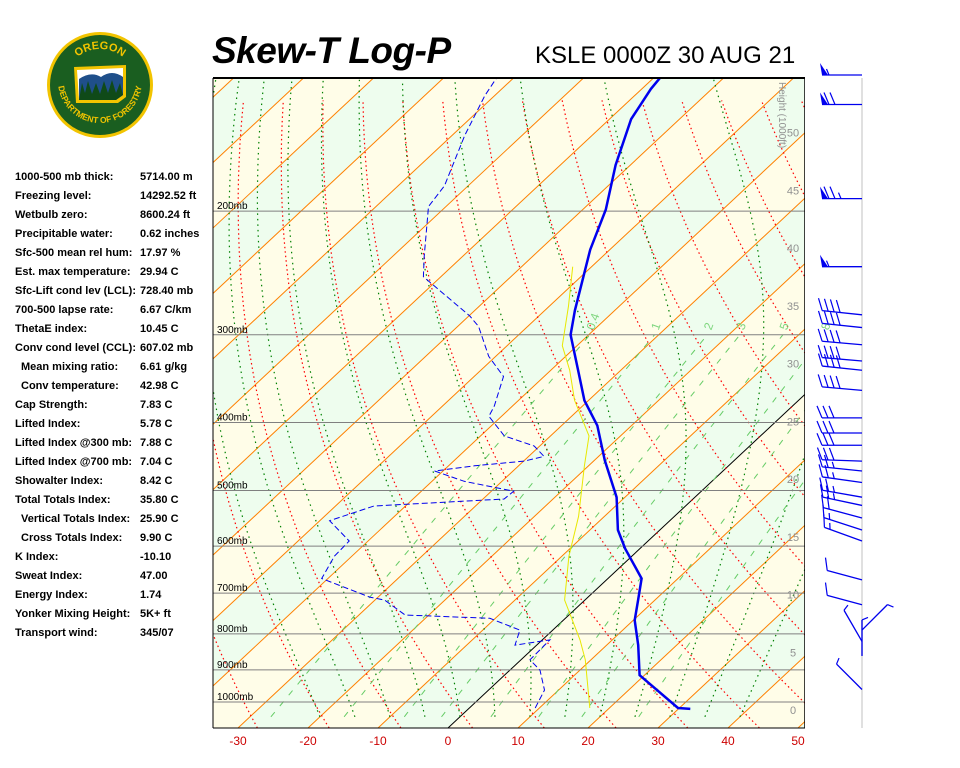 The width and height of the screenshot is (960, 768). What do you see at coordinates (671, 538) in the screenshot?
I see `mixing-ratio-line` at bounding box center [671, 538].